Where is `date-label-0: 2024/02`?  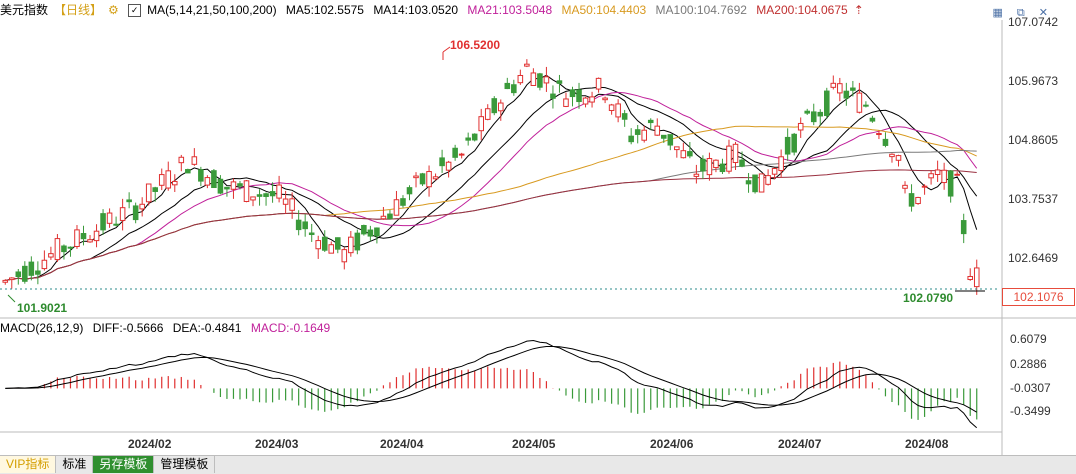
date-label-0: 2024/02 is located at coordinates (150, 444).